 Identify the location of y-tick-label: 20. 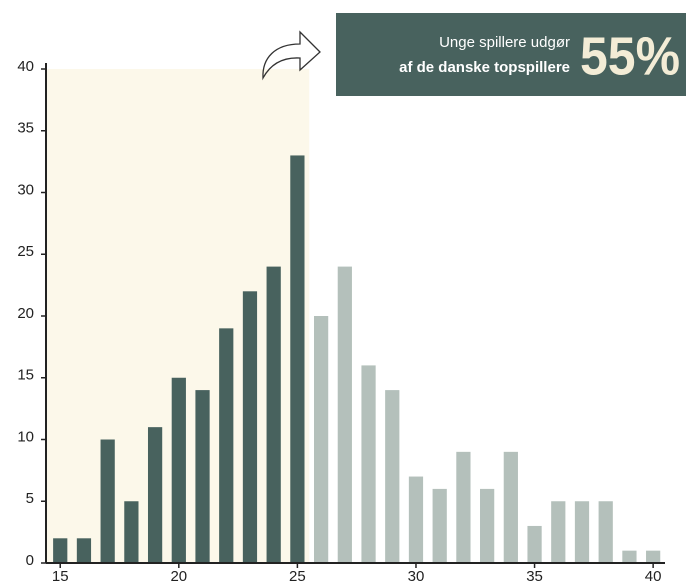
(25, 313).